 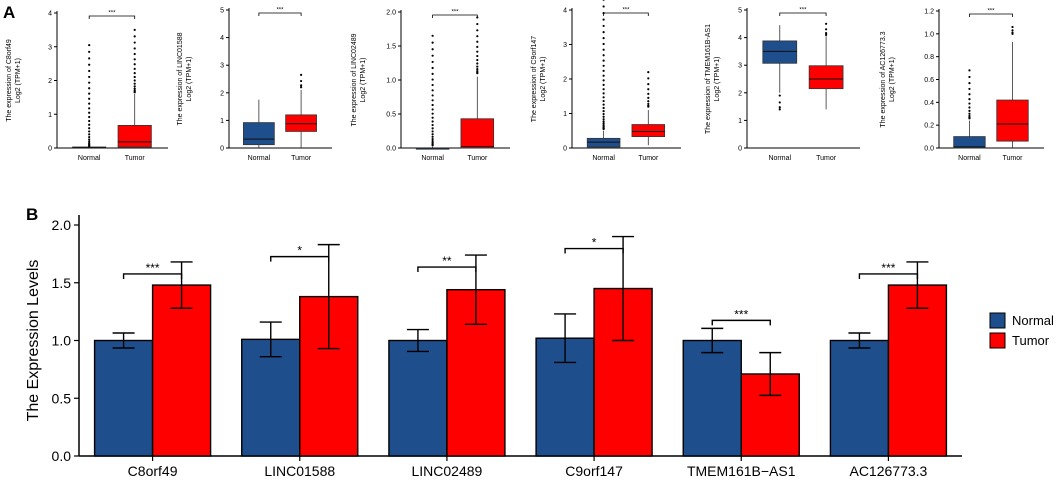 What do you see at coordinates (740, 11) in the screenshot?
I see `y-tick-label: 5` at bounding box center [740, 11].